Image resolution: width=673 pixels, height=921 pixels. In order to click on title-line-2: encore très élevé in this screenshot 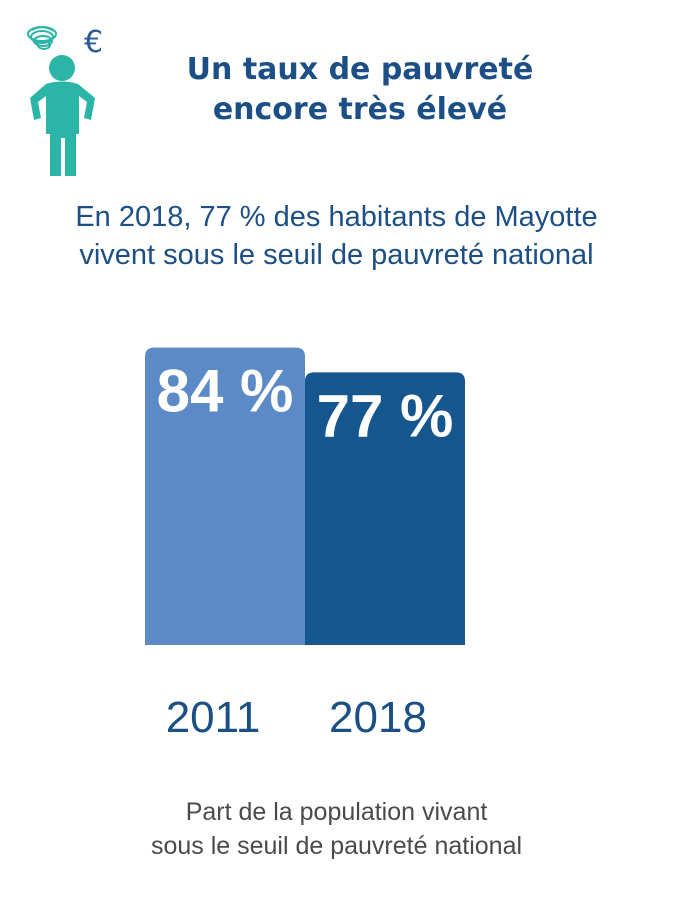, I will do `click(360, 109)`.